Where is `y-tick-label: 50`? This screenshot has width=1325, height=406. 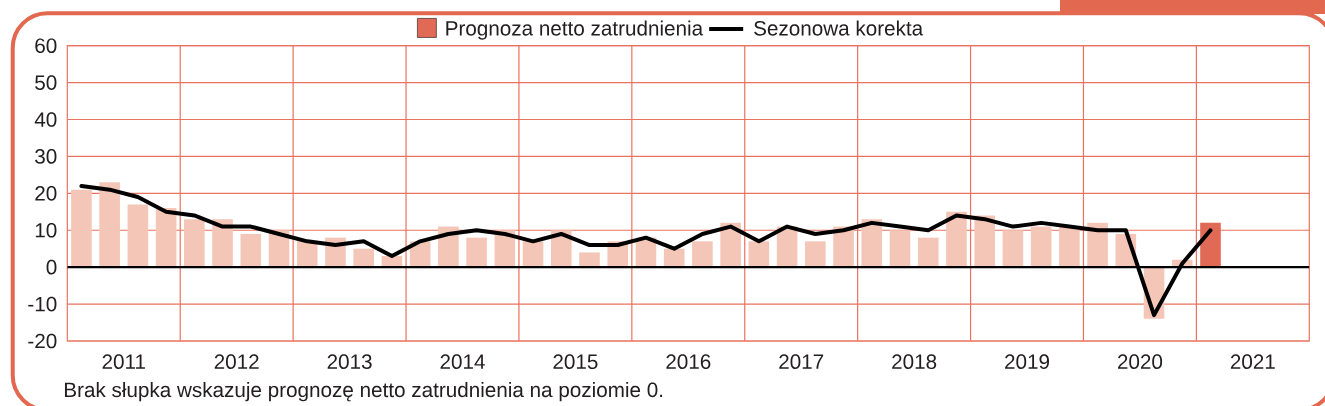
y-tick-label: 50 is located at coordinates (46, 82).